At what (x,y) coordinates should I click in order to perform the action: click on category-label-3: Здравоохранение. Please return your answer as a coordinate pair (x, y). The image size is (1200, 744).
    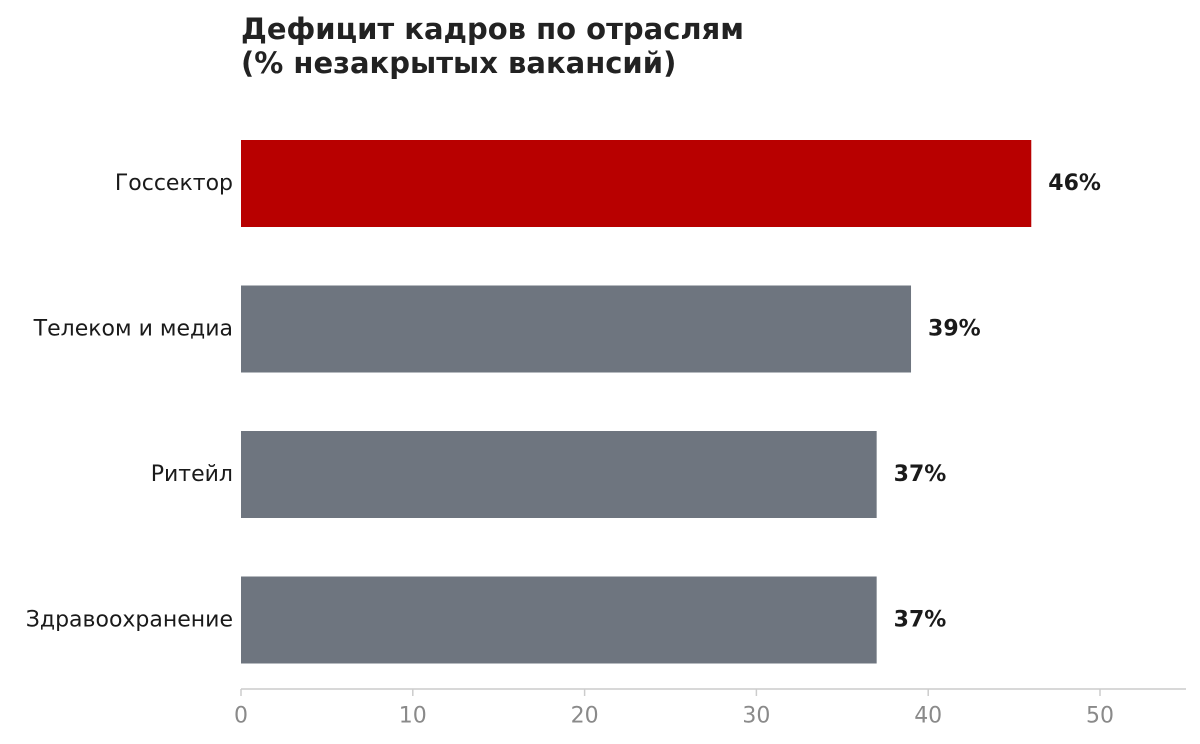
    Looking at the image, I should click on (129, 620).